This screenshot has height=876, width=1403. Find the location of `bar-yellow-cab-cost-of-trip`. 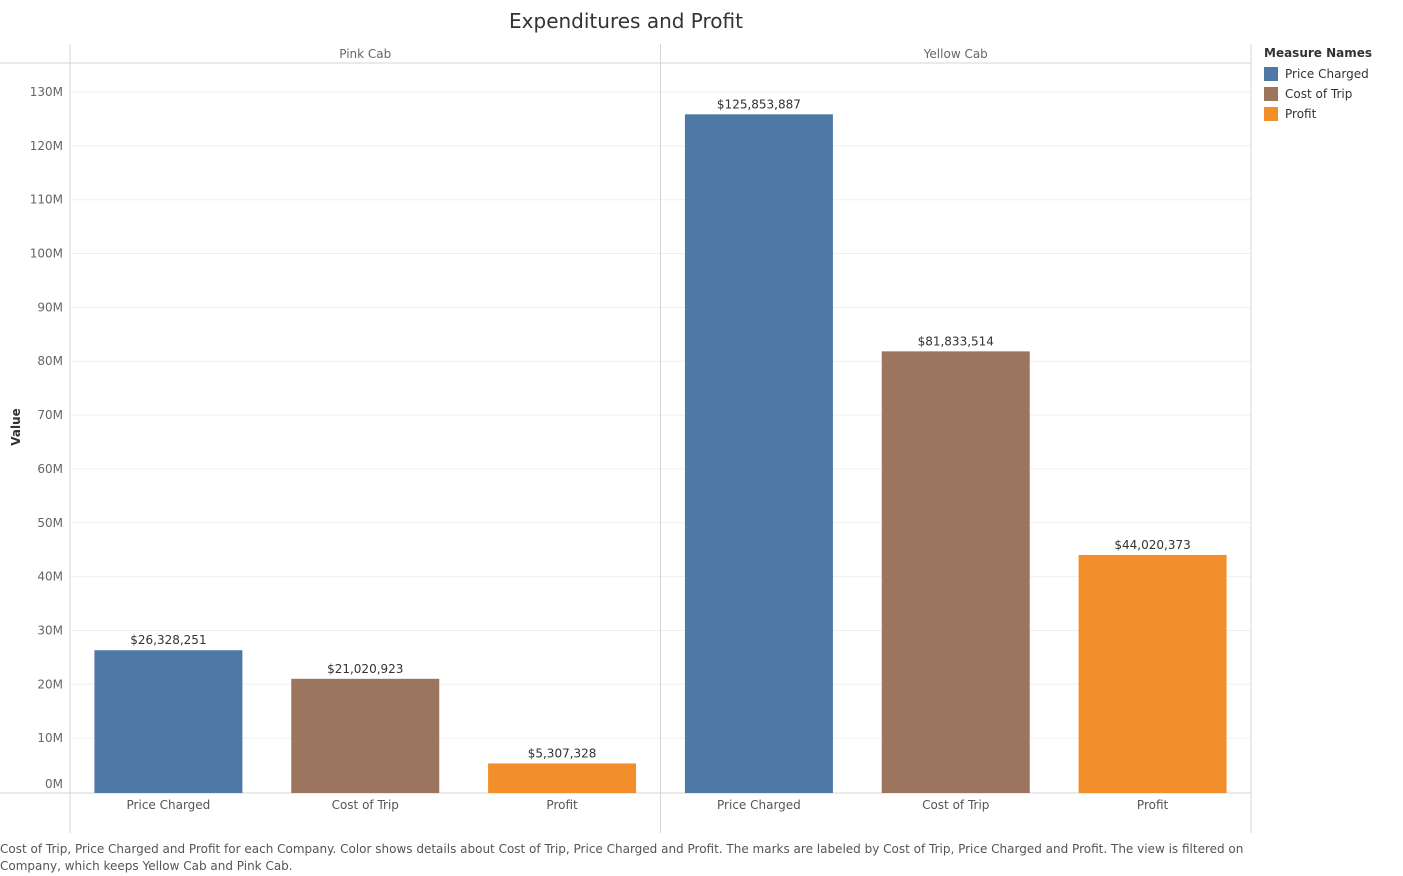

bar-yellow-cab-cost-of-trip is located at coordinates (955, 572).